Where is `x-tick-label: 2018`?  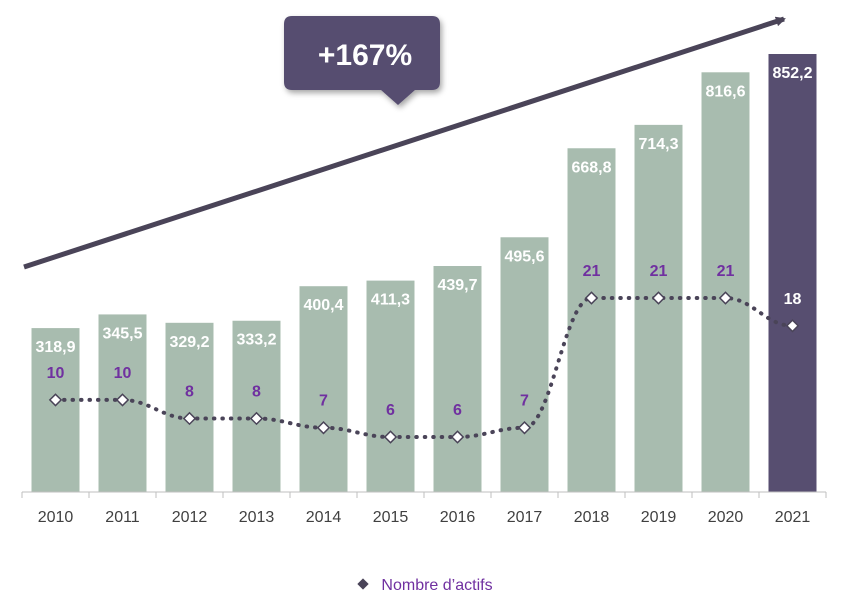 x-tick-label: 2018 is located at coordinates (592, 517).